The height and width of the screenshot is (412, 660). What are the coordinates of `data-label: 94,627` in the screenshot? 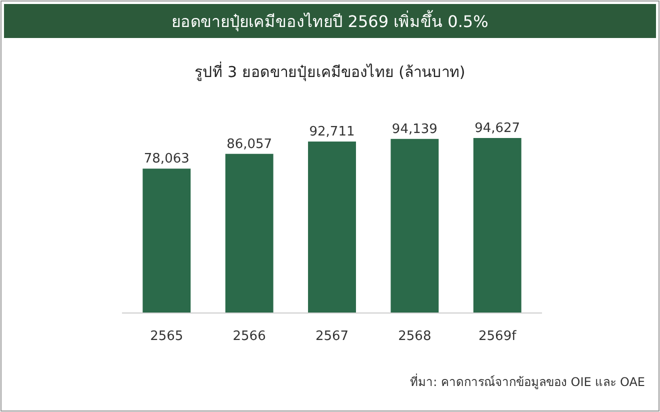 It's located at (497, 128).